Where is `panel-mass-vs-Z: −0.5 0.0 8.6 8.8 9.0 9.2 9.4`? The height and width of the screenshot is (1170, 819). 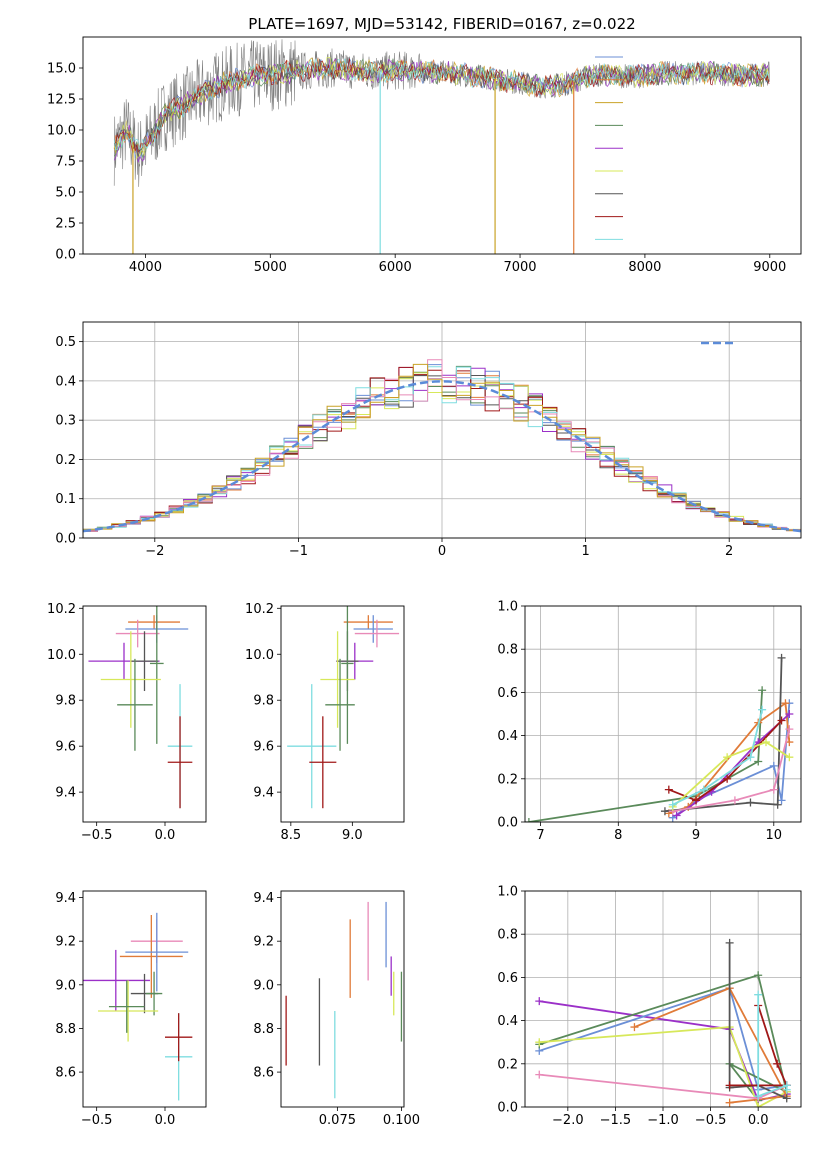
panel-mass-vs-Z: −0.5 0.0 8.6 8.8 9.0 9.2 9.4 is located at coordinates (131, 1009).